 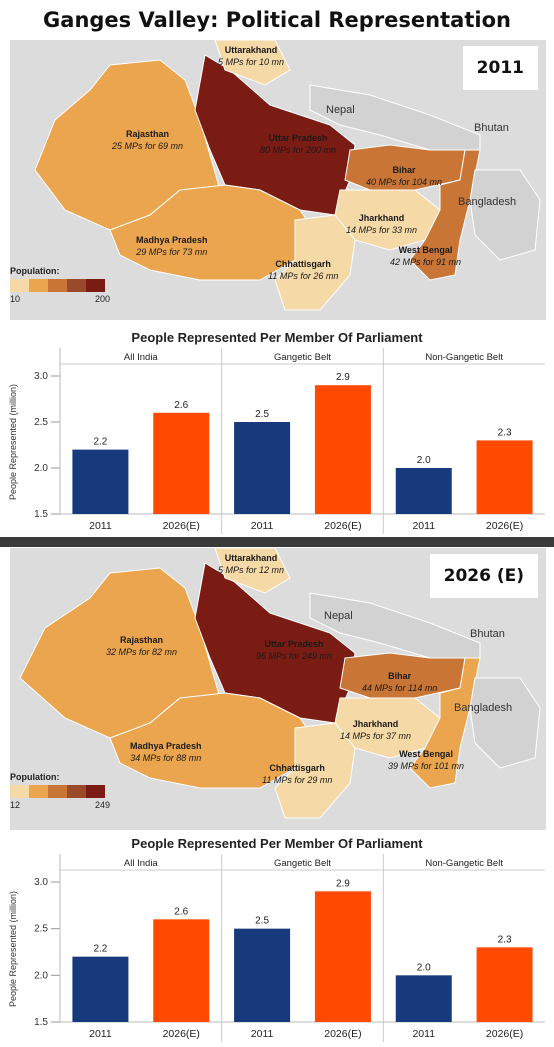 What do you see at coordinates (343, 883) in the screenshot?
I see `bar-value-label: 2.9` at bounding box center [343, 883].